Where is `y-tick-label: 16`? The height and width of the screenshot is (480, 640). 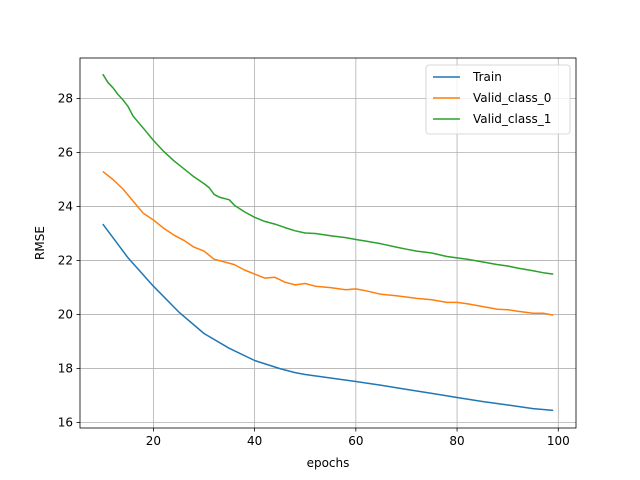 y-tick-label: 16 is located at coordinates (65, 423).